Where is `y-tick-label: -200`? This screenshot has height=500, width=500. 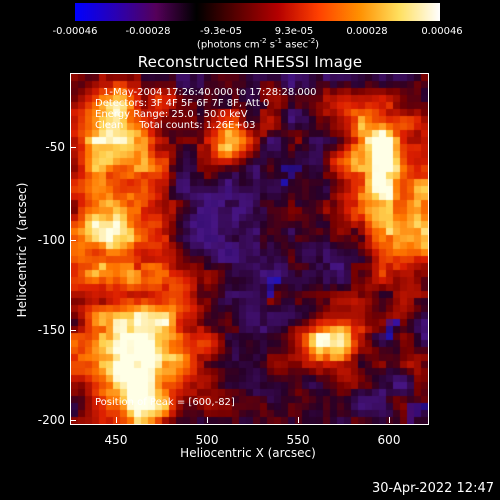
y-tick-label: -200 is located at coordinates (51, 420).